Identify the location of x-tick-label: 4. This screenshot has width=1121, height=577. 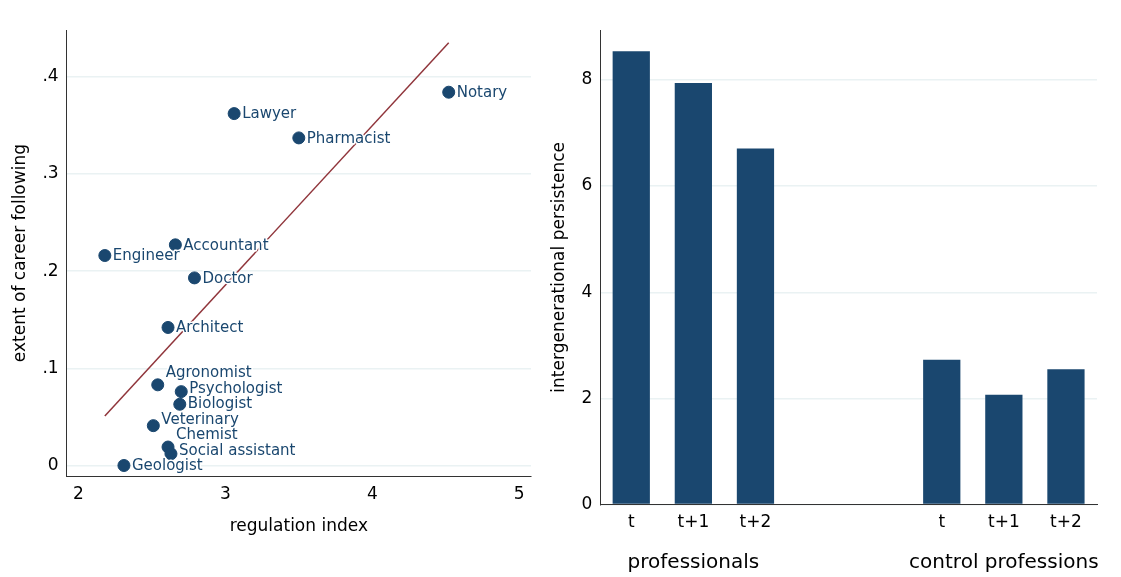
(372, 492).